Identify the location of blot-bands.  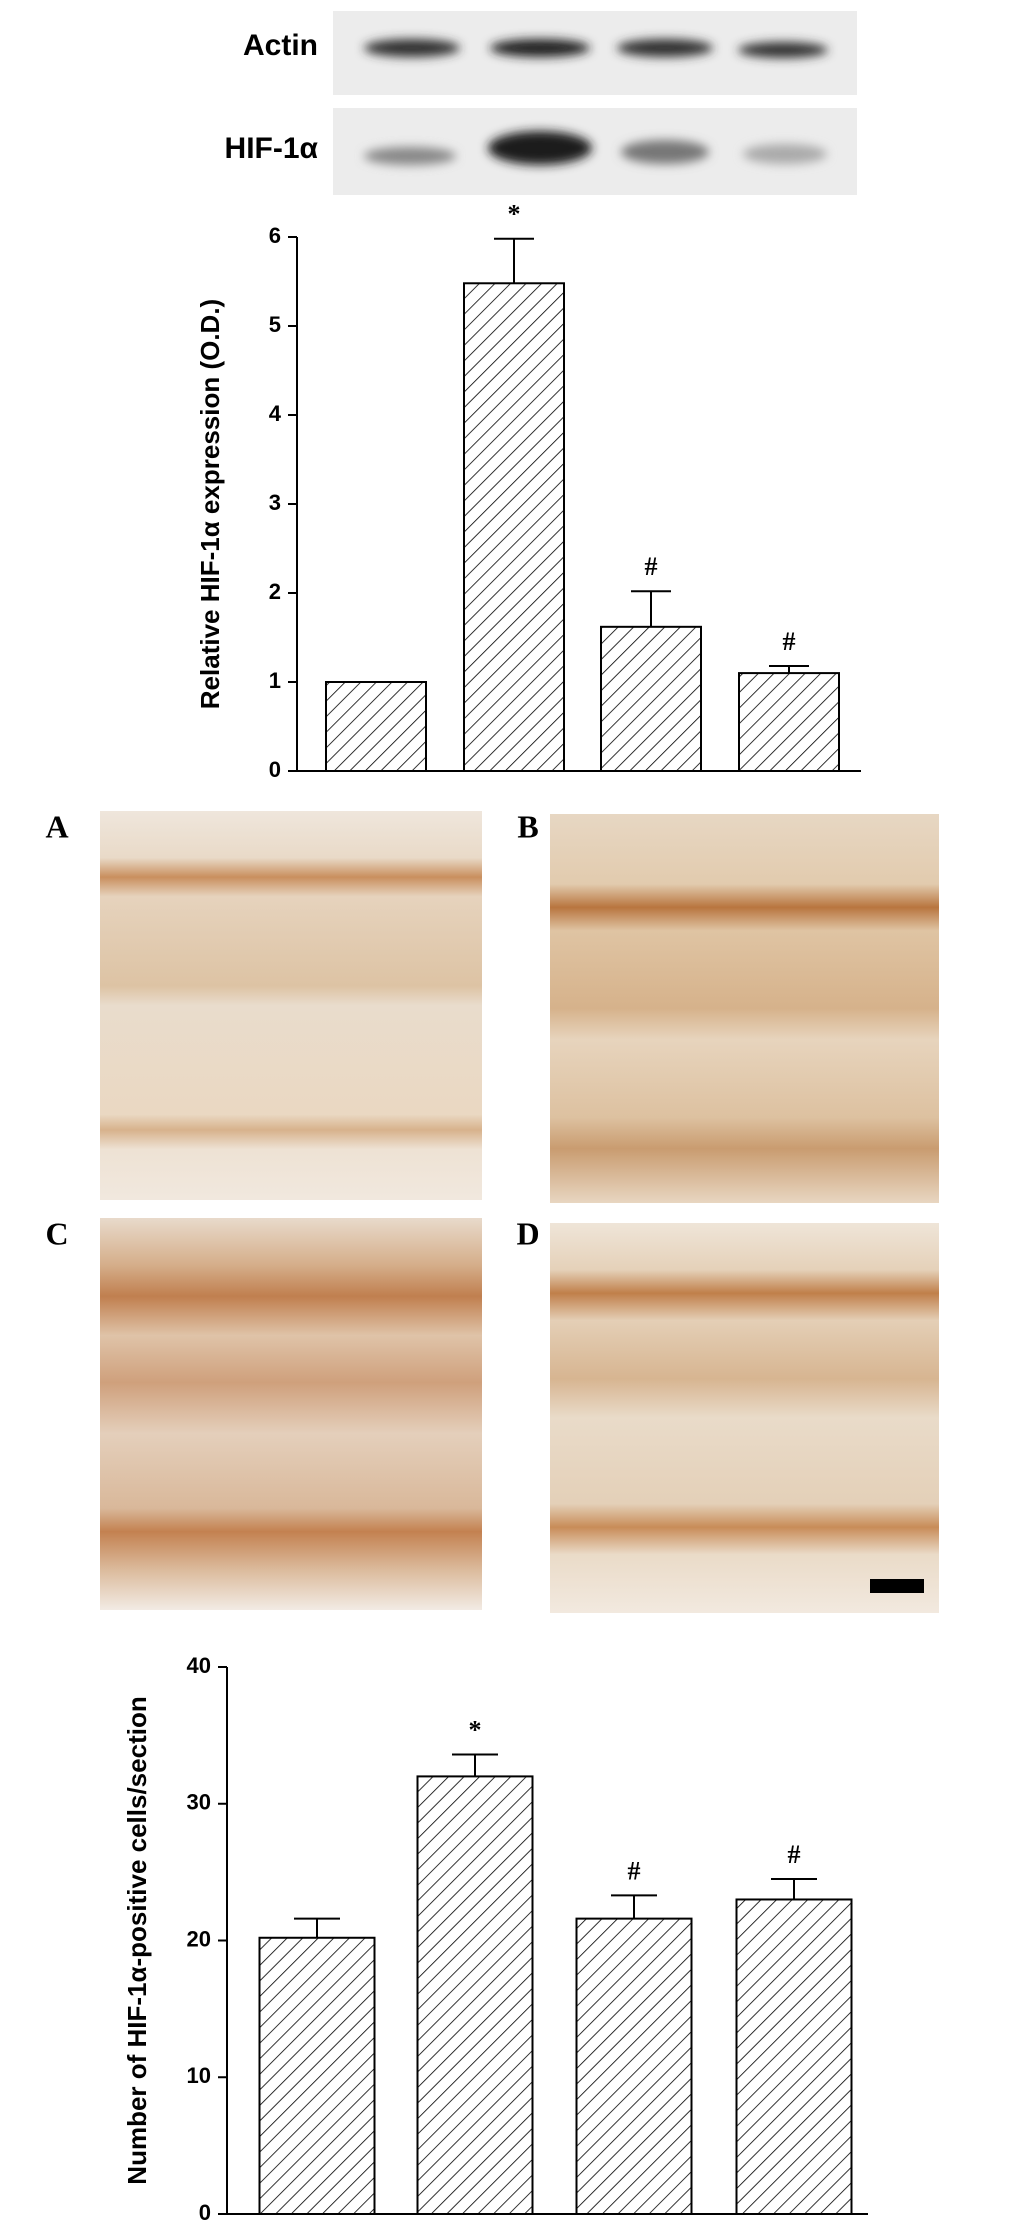
(596, 102).